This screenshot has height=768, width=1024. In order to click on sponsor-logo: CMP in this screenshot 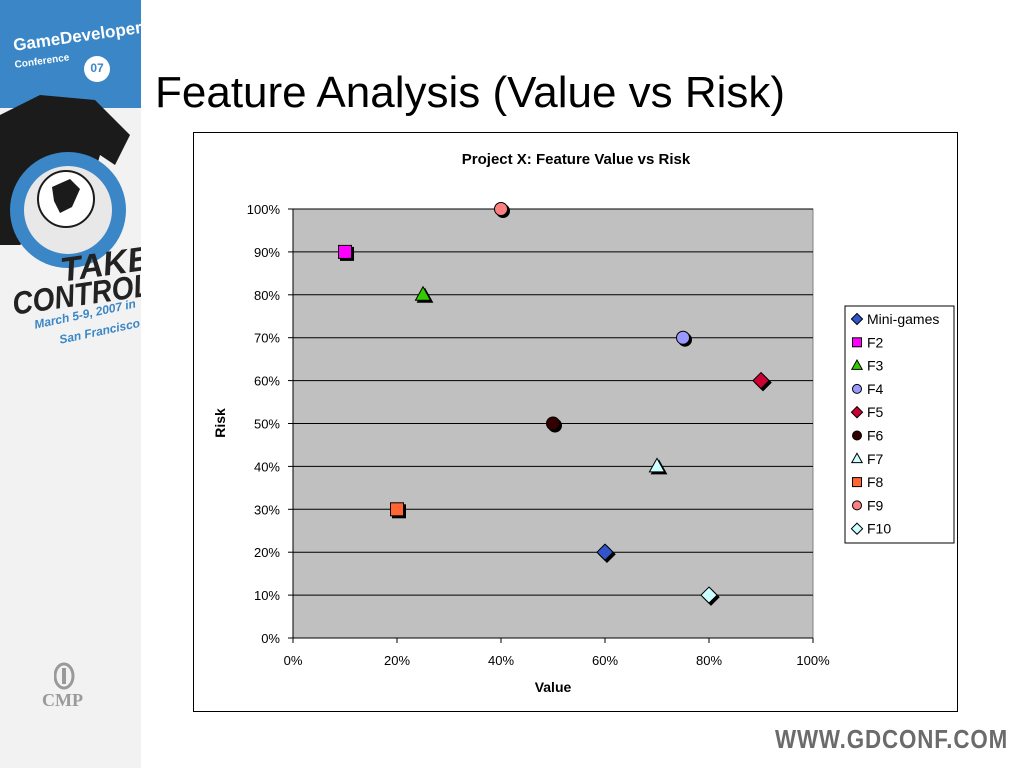, I will do `click(68, 686)`.